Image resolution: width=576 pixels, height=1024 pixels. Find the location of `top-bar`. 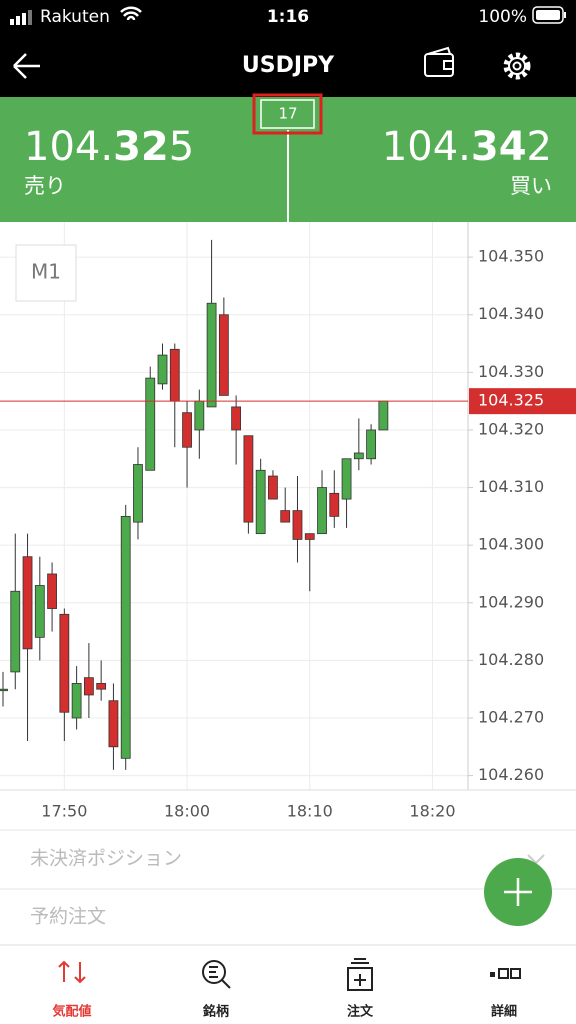

top-bar is located at coordinates (288, 48).